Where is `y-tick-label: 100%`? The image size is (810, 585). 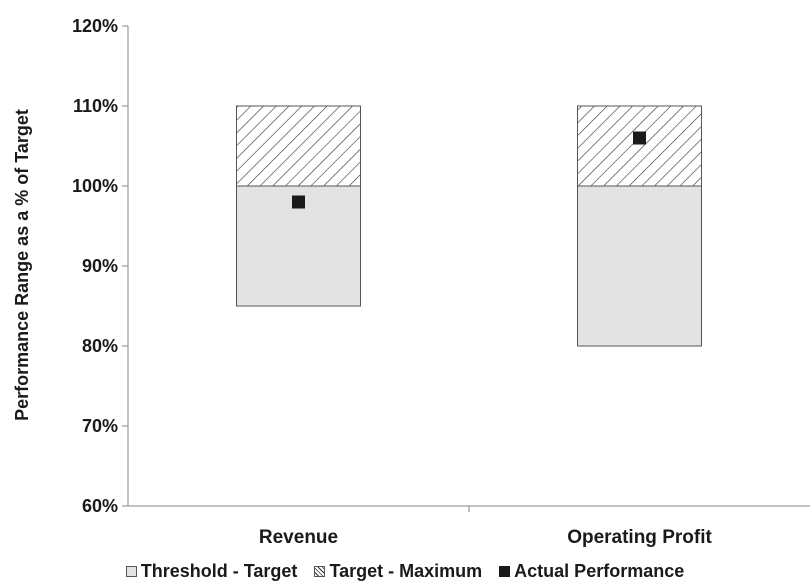
y-tick-label: 100% is located at coordinates (95, 186).